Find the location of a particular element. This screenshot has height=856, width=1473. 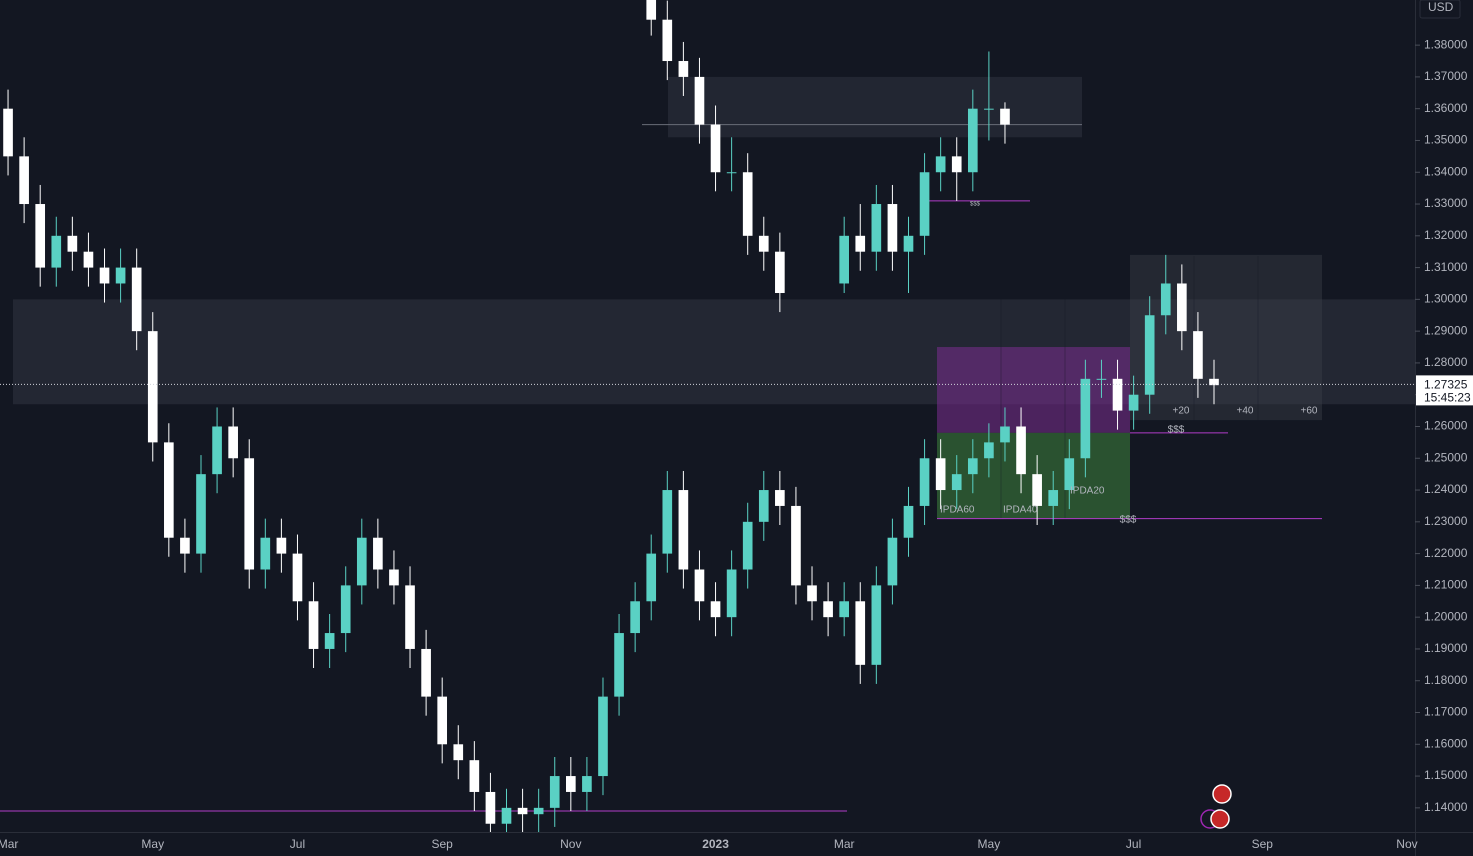

y-tick-label: 1.38000 is located at coordinates (1446, 44).